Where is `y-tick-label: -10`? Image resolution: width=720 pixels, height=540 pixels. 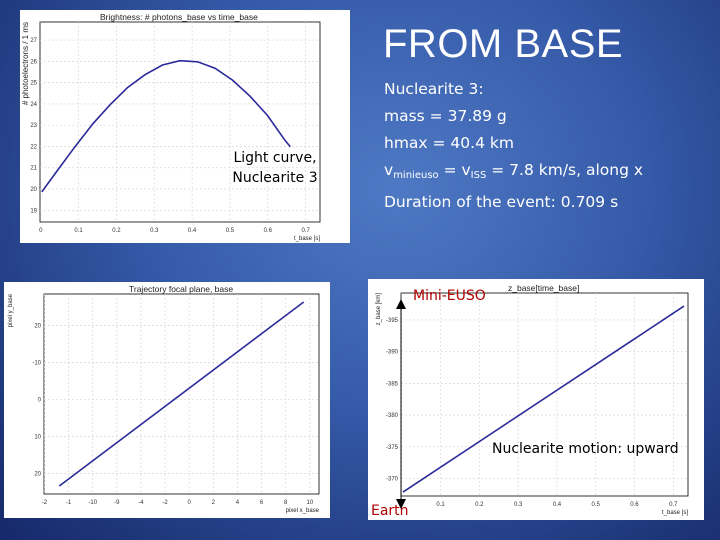
y-tick-label: -10 is located at coordinates (36, 364).